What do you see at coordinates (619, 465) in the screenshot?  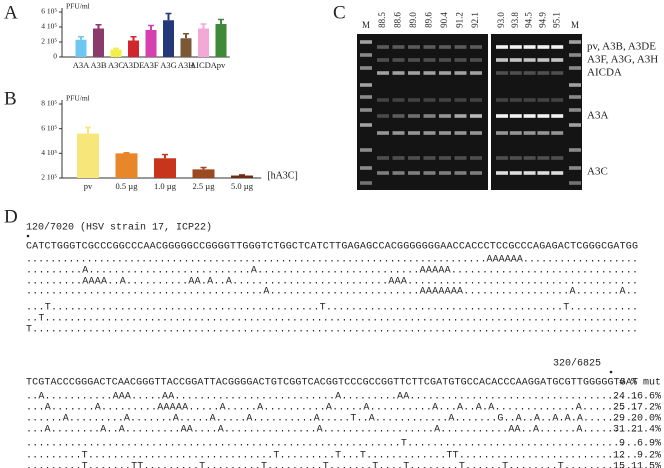 I see `mutation-count: 15` at bounding box center [619, 465].